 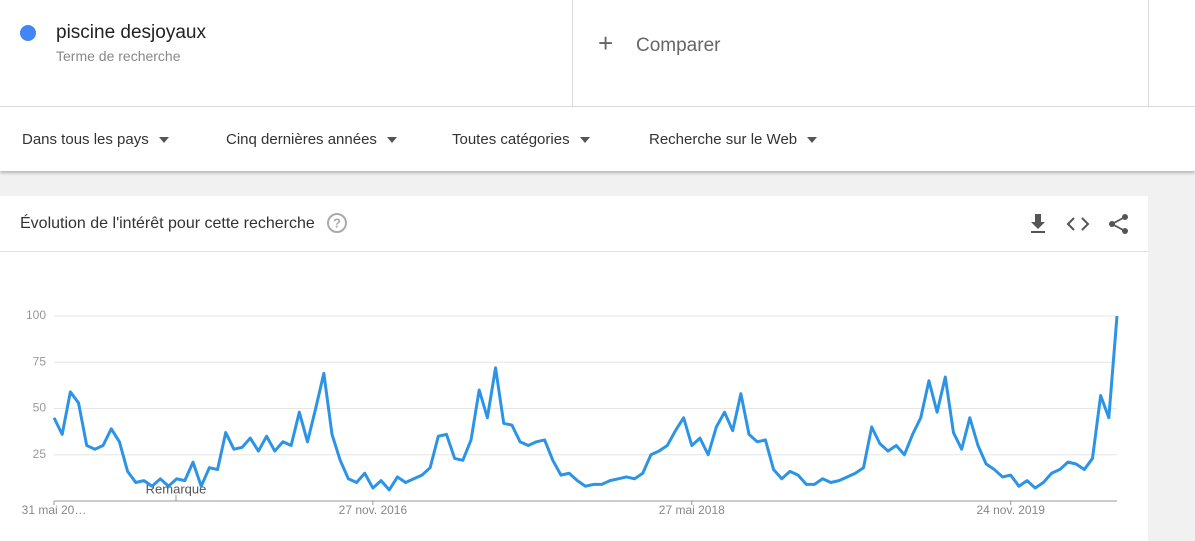 What do you see at coordinates (28, 33) in the screenshot?
I see `series-dot` at bounding box center [28, 33].